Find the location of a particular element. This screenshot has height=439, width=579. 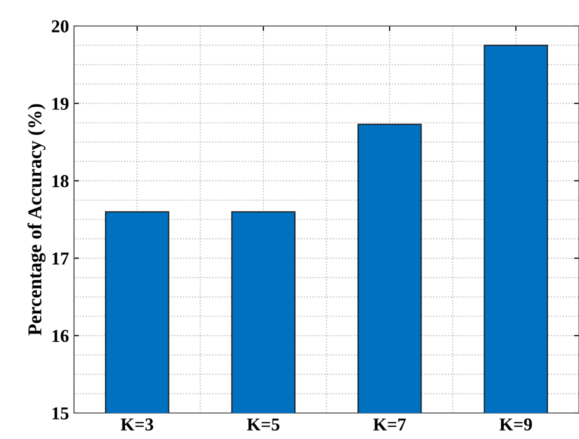

x-tick-label: K=3 is located at coordinates (137, 424).